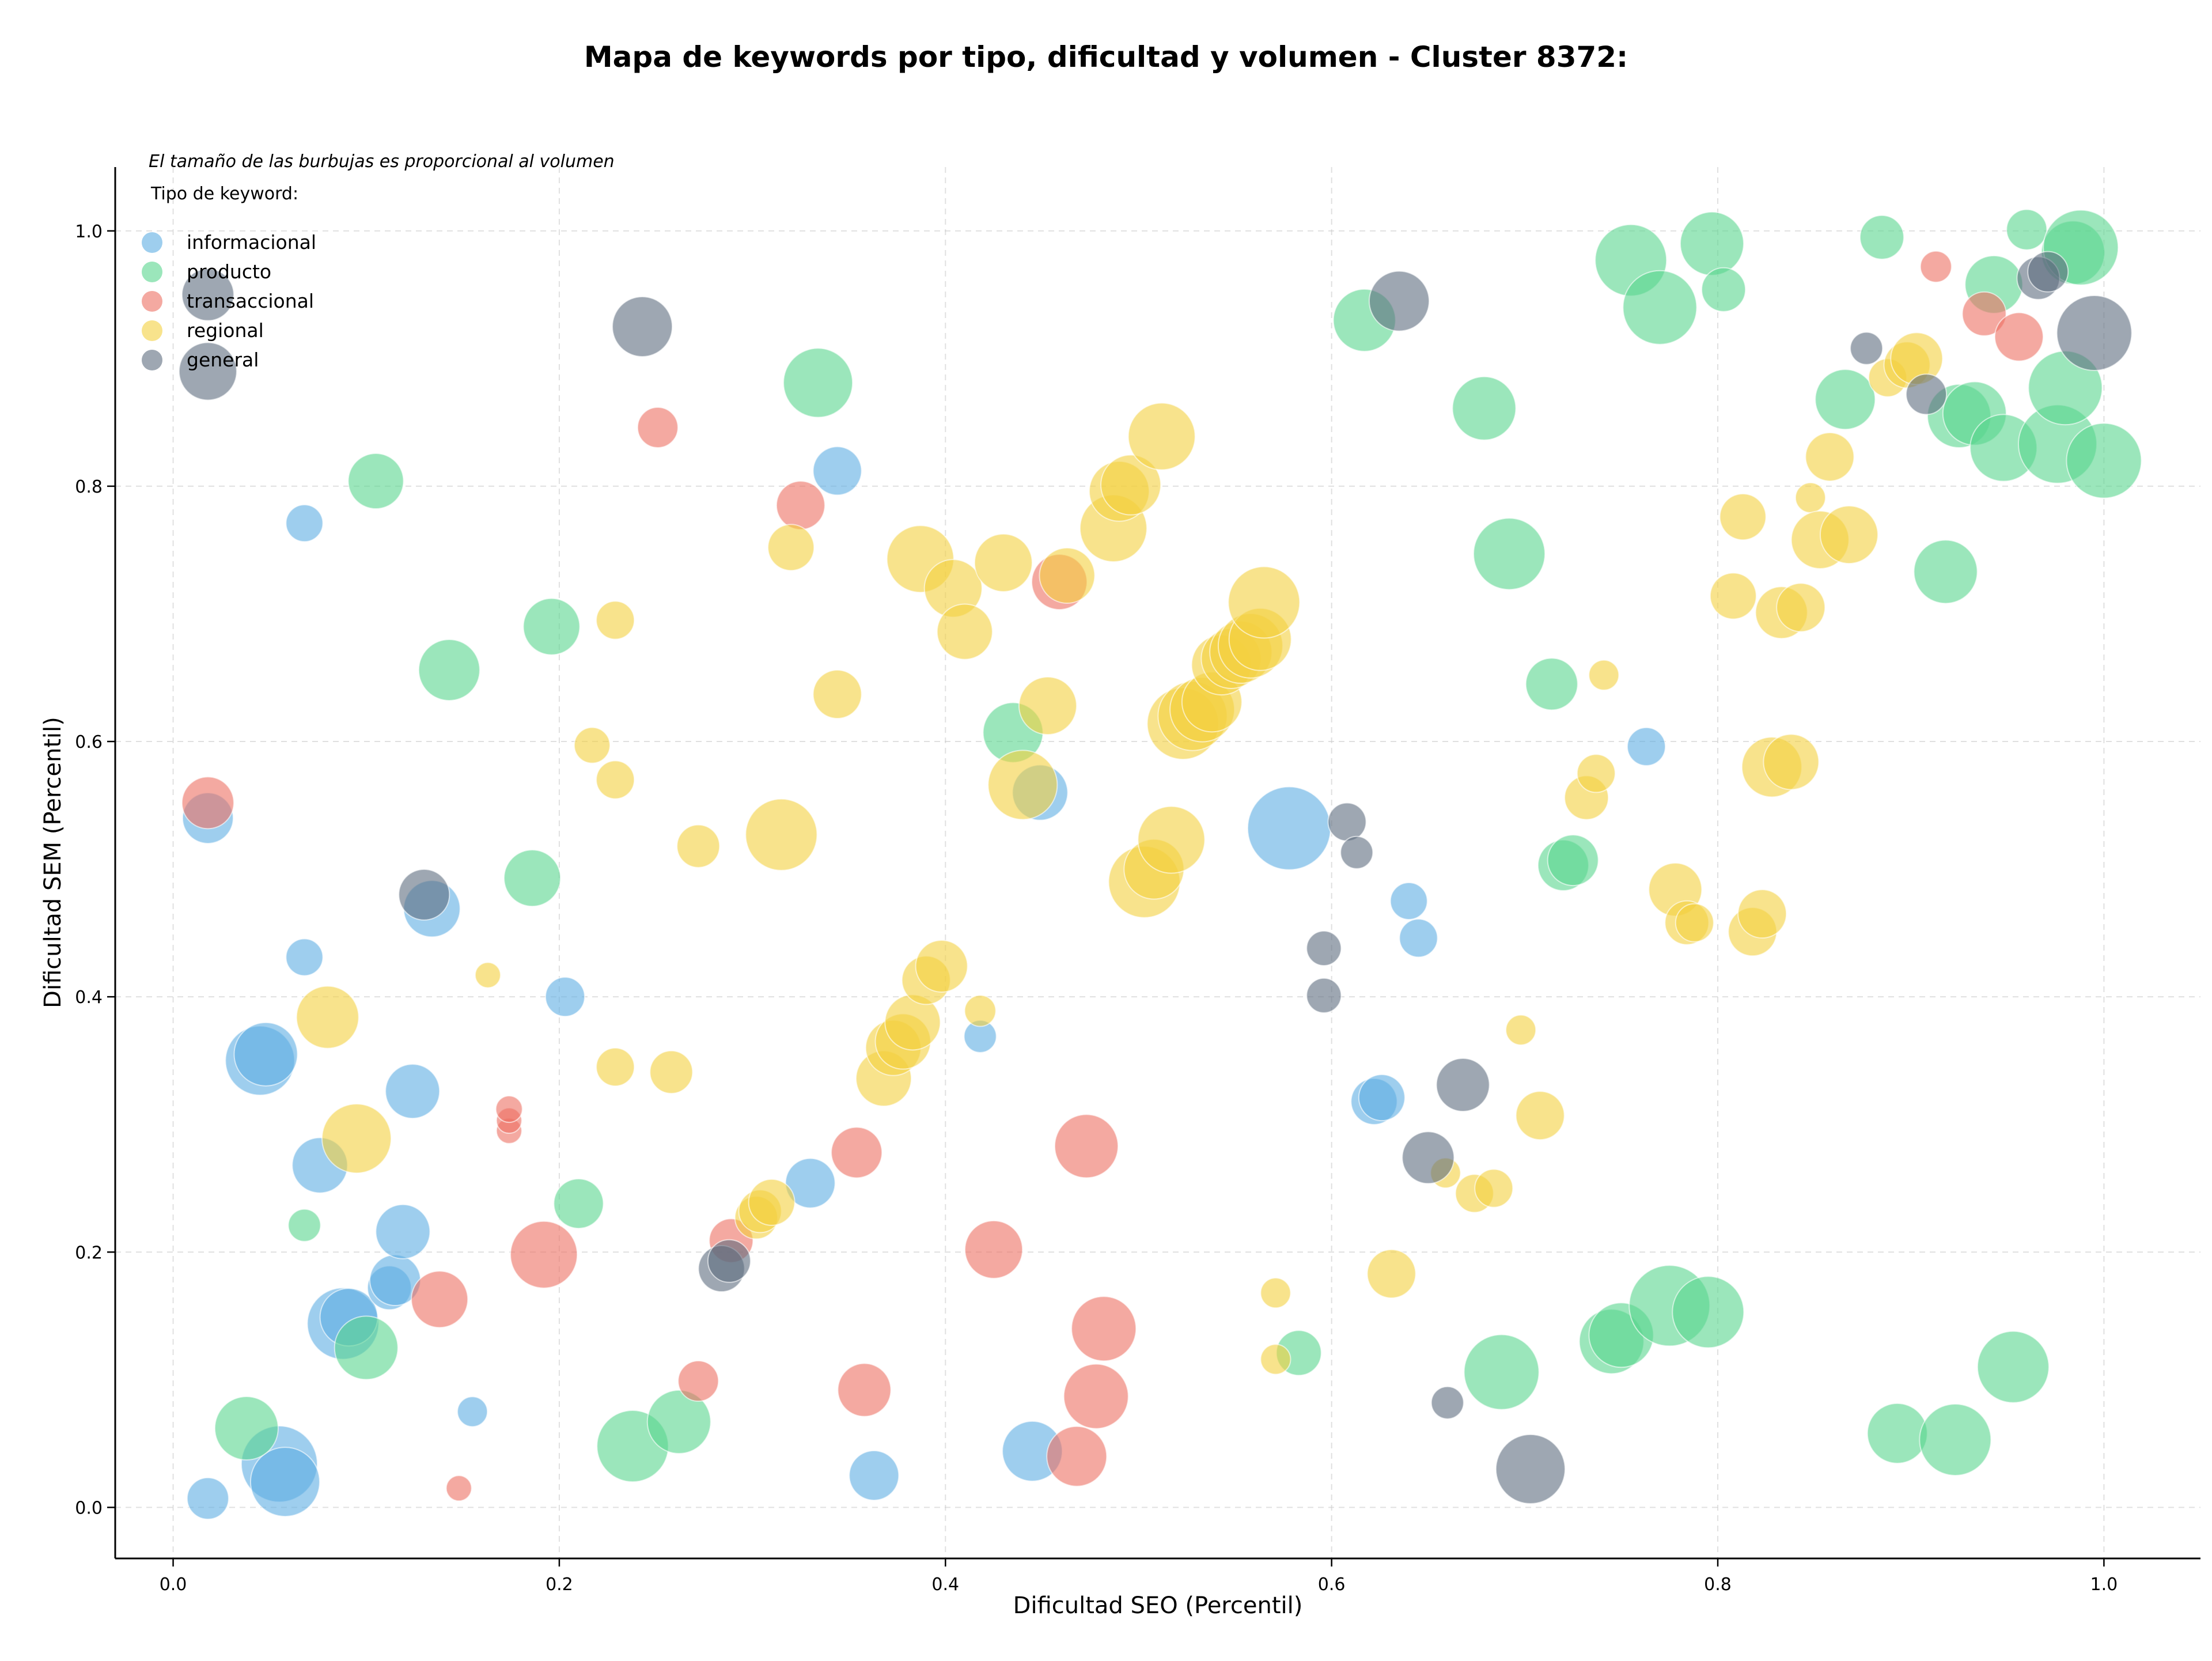 The image size is (2212, 1661). What do you see at coordinates (251, 242) in the screenshot?
I see `legend-label-informacional: informacional` at bounding box center [251, 242].